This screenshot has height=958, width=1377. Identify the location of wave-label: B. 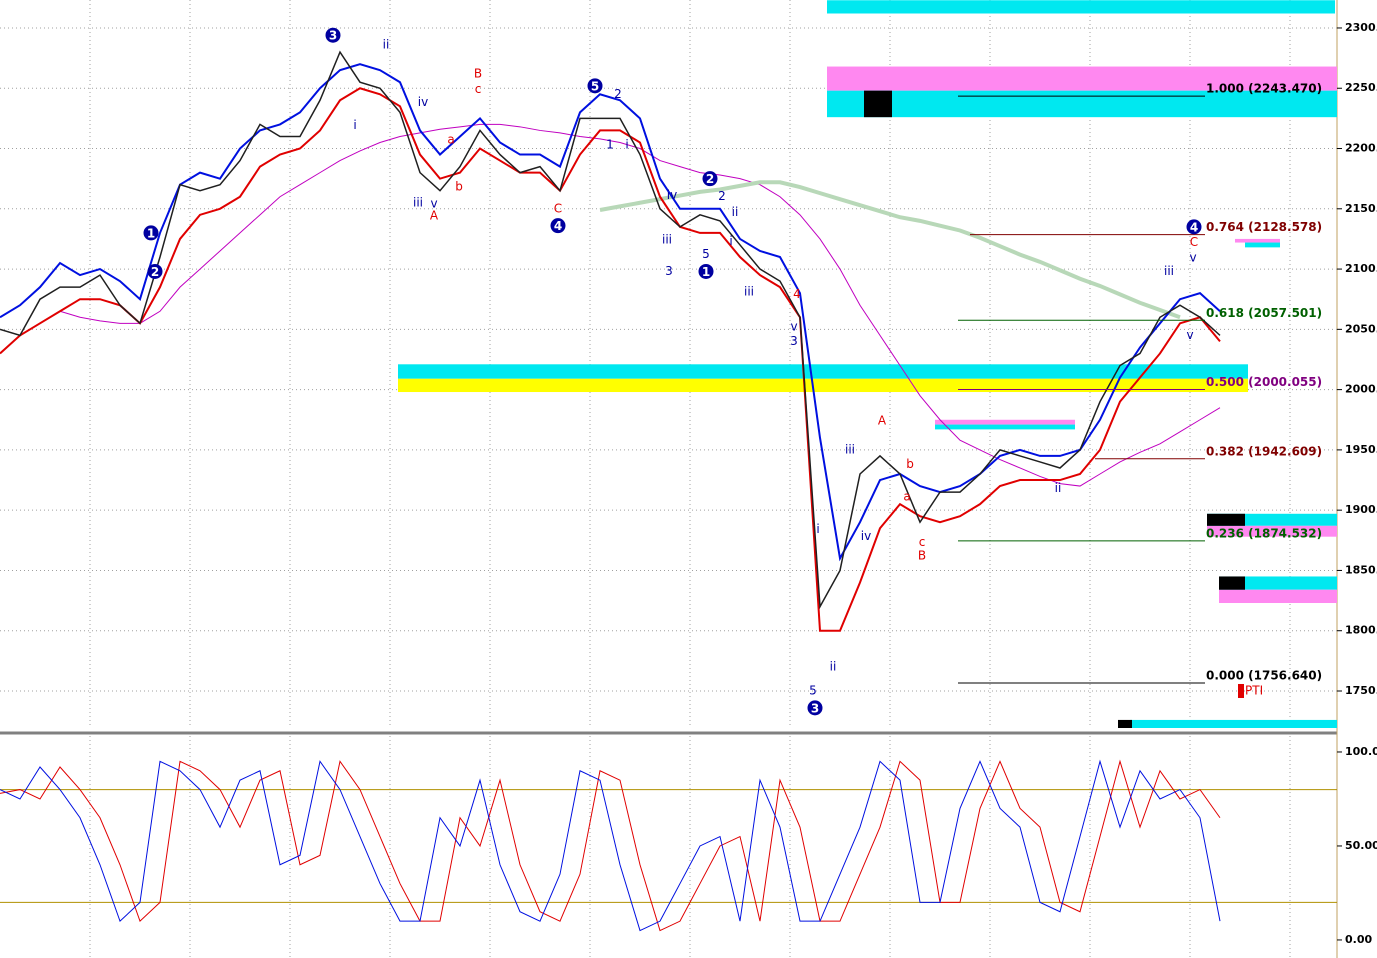
(478, 73).